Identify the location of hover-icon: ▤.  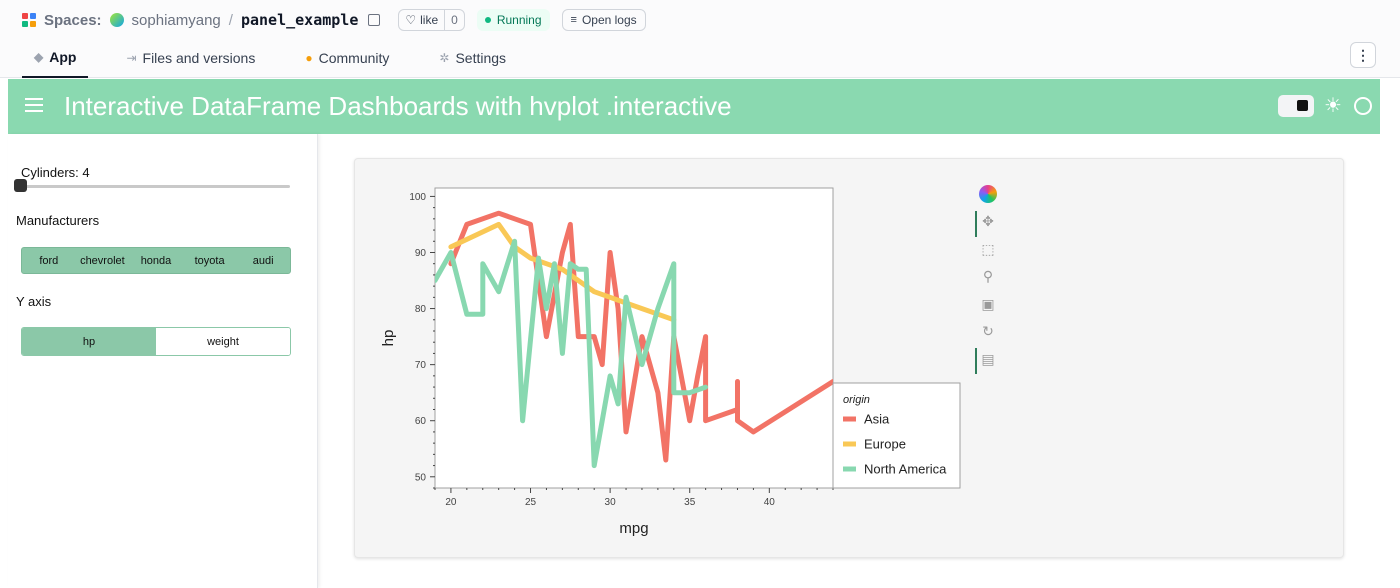
(987, 361).